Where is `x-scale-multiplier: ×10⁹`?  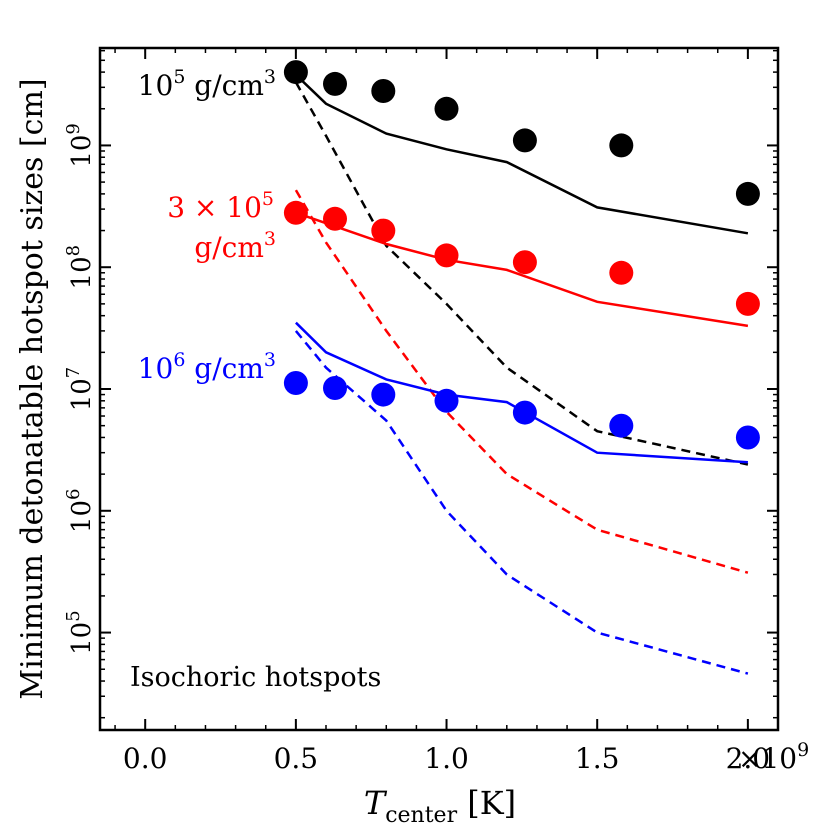
x-scale-multiplier: ×10⁹ is located at coordinates (773, 757).